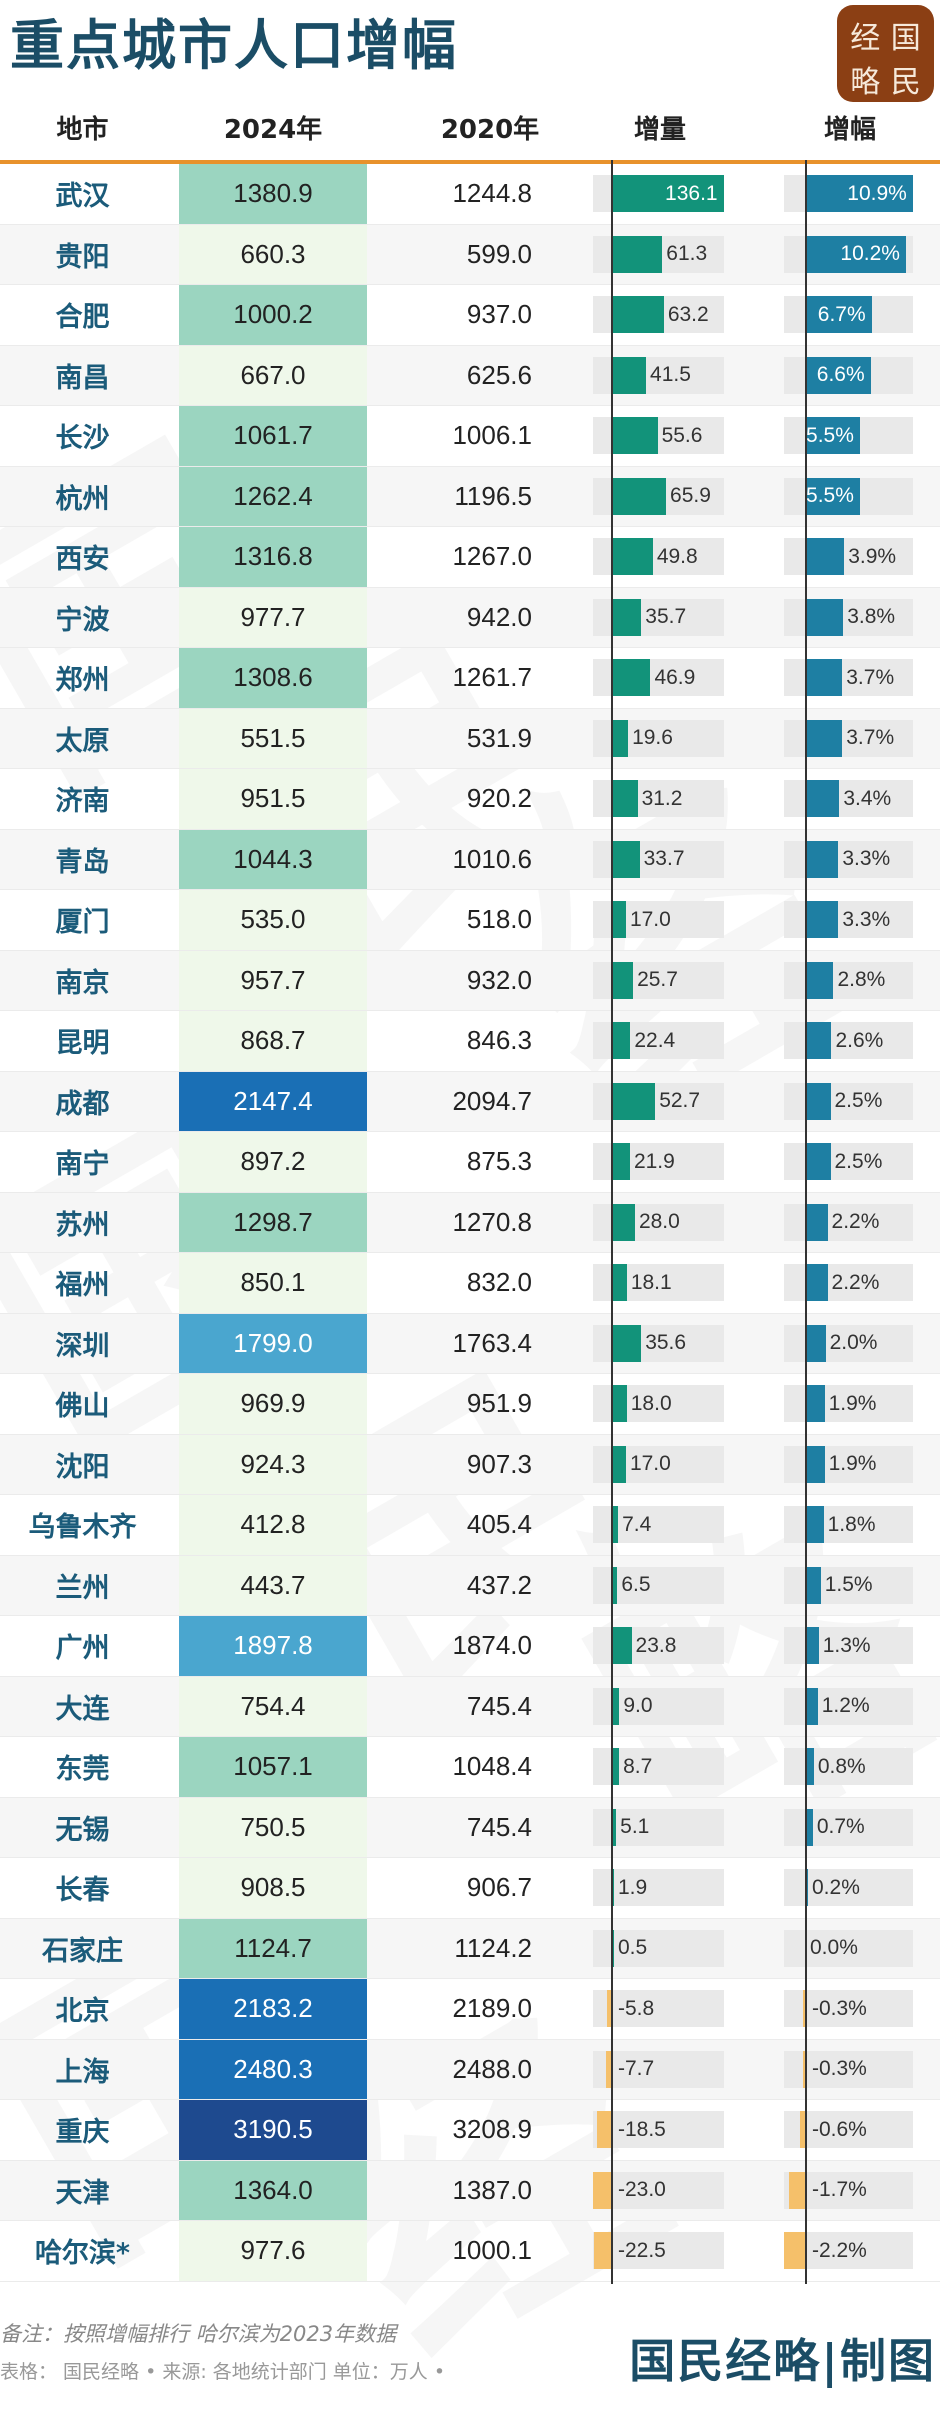 The height and width of the screenshot is (2430, 940). Describe the element at coordinates (470, 315) in the screenshot. I see `table-row: 合肥 1000.2 937.0 63.2 6.7%` at that location.